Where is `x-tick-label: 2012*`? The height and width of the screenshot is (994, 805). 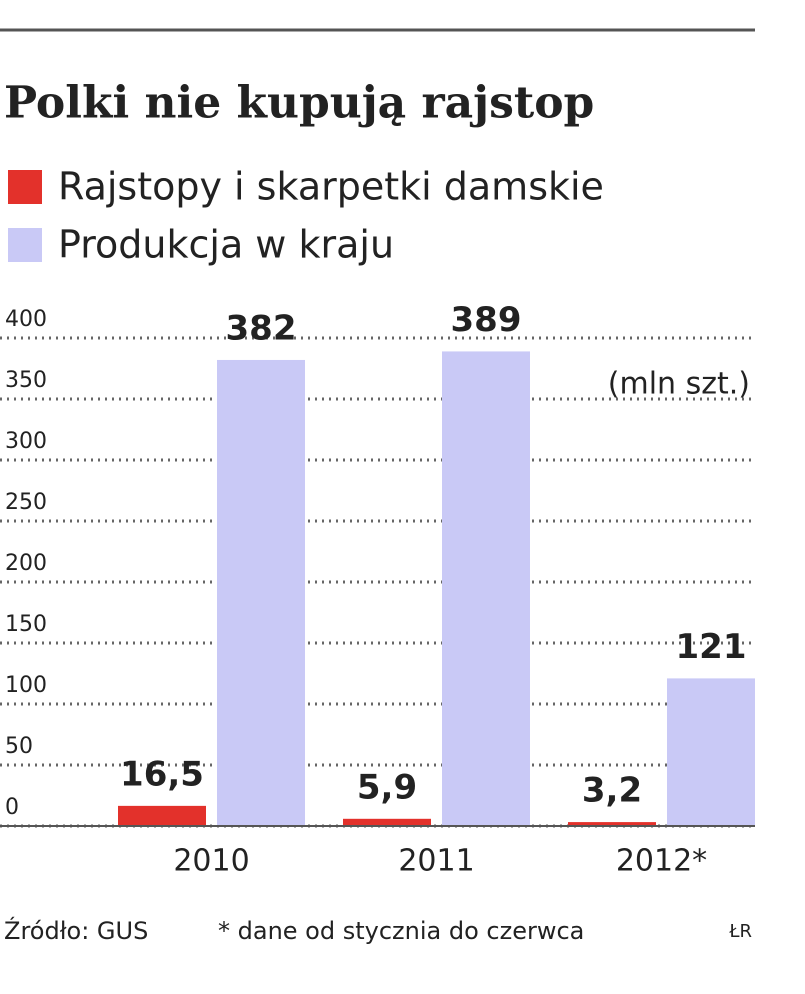
x-tick-label: 2012* is located at coordinates (661, 861).